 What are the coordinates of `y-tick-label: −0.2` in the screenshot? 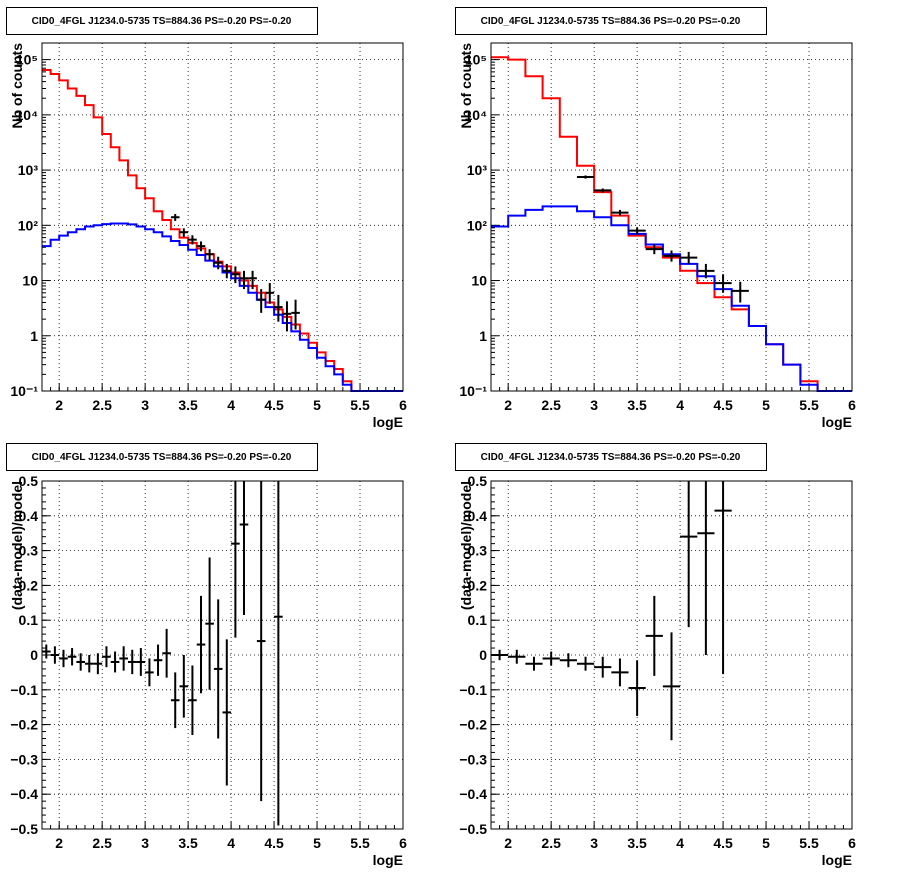 It's located at (473, 725).